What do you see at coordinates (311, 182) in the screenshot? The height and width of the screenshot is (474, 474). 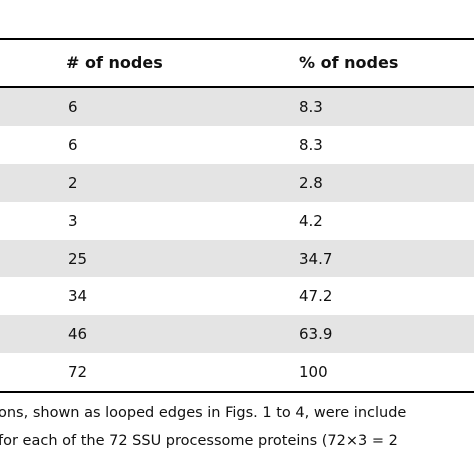 I see `cell-nodes-percent: 2.8` at bounding box center [311, 182].